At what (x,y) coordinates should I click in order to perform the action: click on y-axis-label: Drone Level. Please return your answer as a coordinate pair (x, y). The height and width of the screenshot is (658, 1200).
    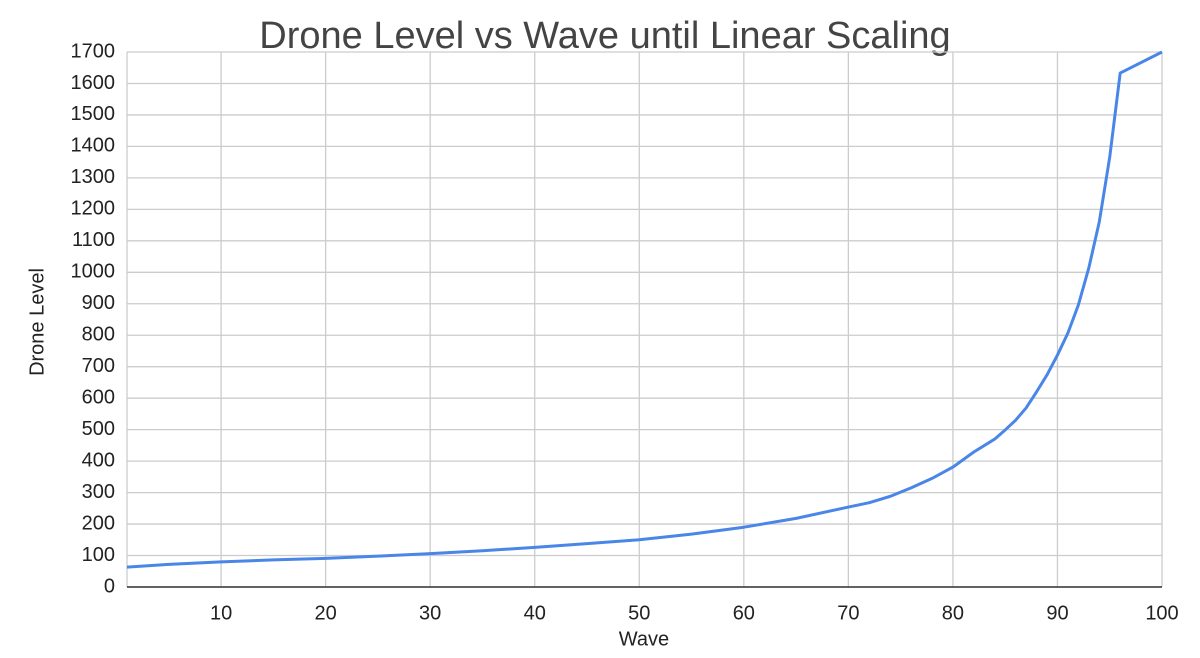
    Looking at the image, I should click on (37, 322).